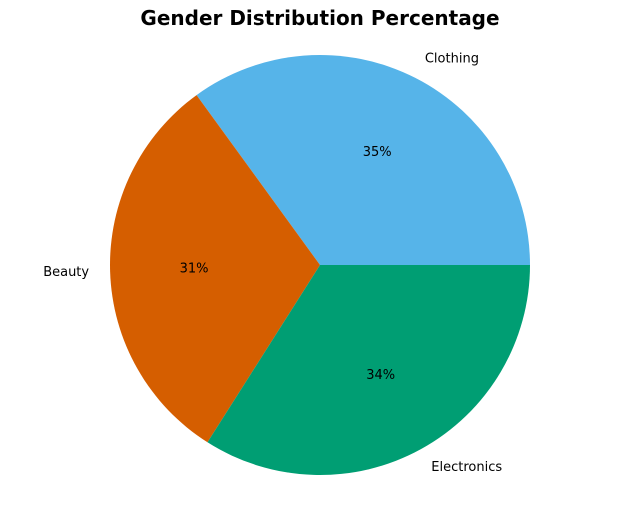 The width and height of the screenshot is (640, 506). What do you see at coordinates (194, 268) in the screenshot?
I see `slice-pct-label-beauty: 31%` at bounding box center [194, 268].